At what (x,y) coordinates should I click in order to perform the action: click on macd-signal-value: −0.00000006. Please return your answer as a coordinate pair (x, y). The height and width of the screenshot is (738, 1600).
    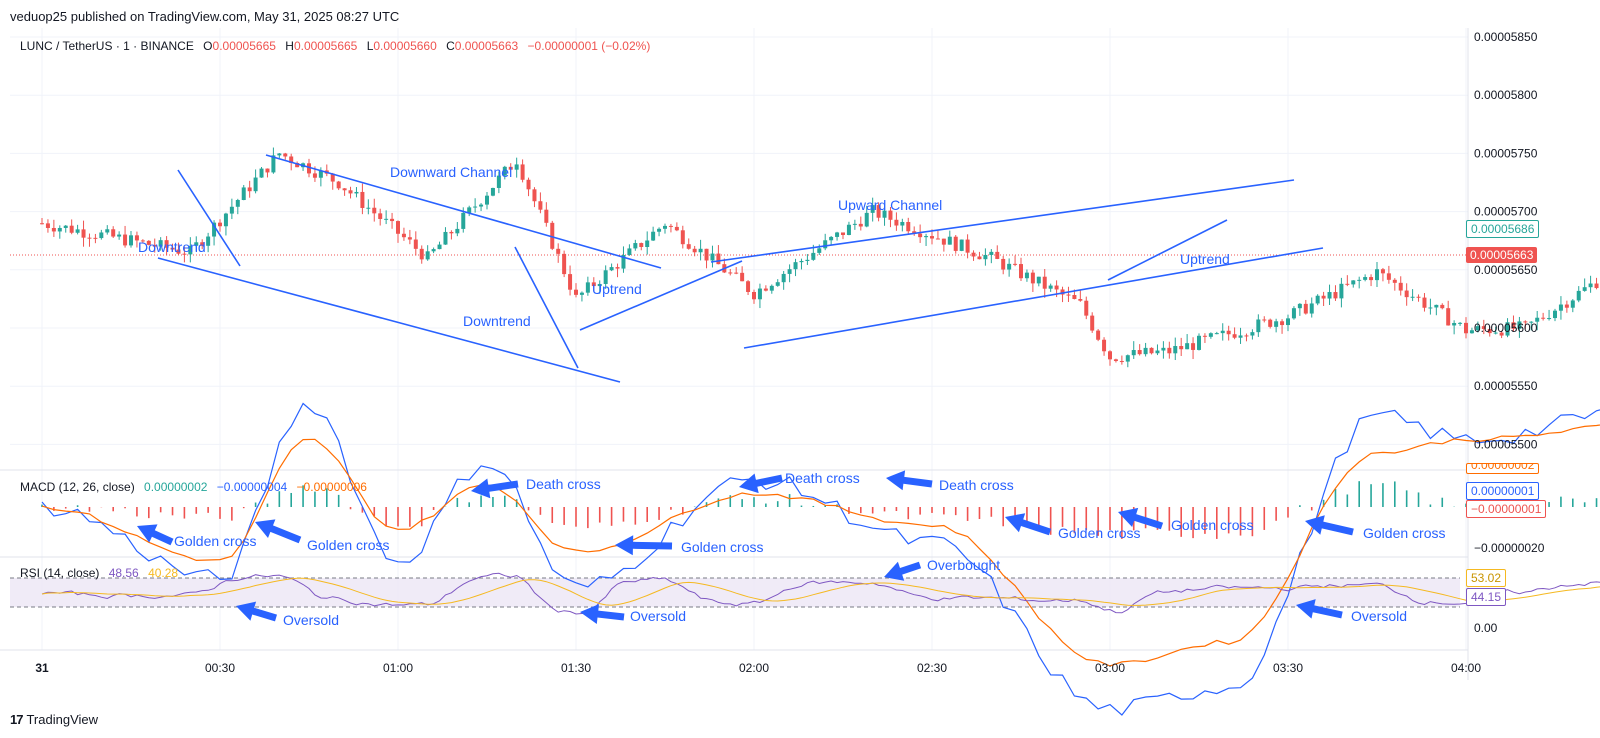
    Looking at the image, I should click on (331, 487).